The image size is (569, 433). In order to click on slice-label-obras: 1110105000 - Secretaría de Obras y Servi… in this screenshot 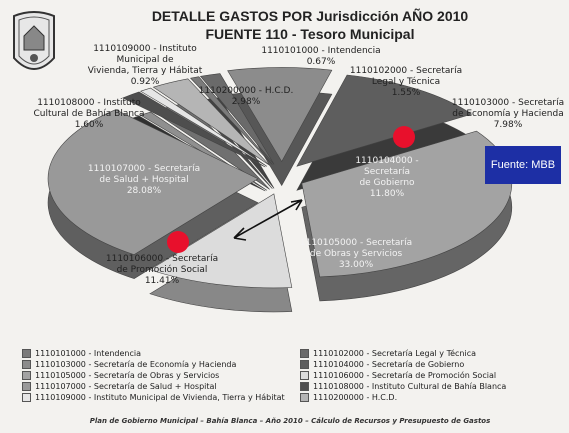, I will do `click(356, 254)`.